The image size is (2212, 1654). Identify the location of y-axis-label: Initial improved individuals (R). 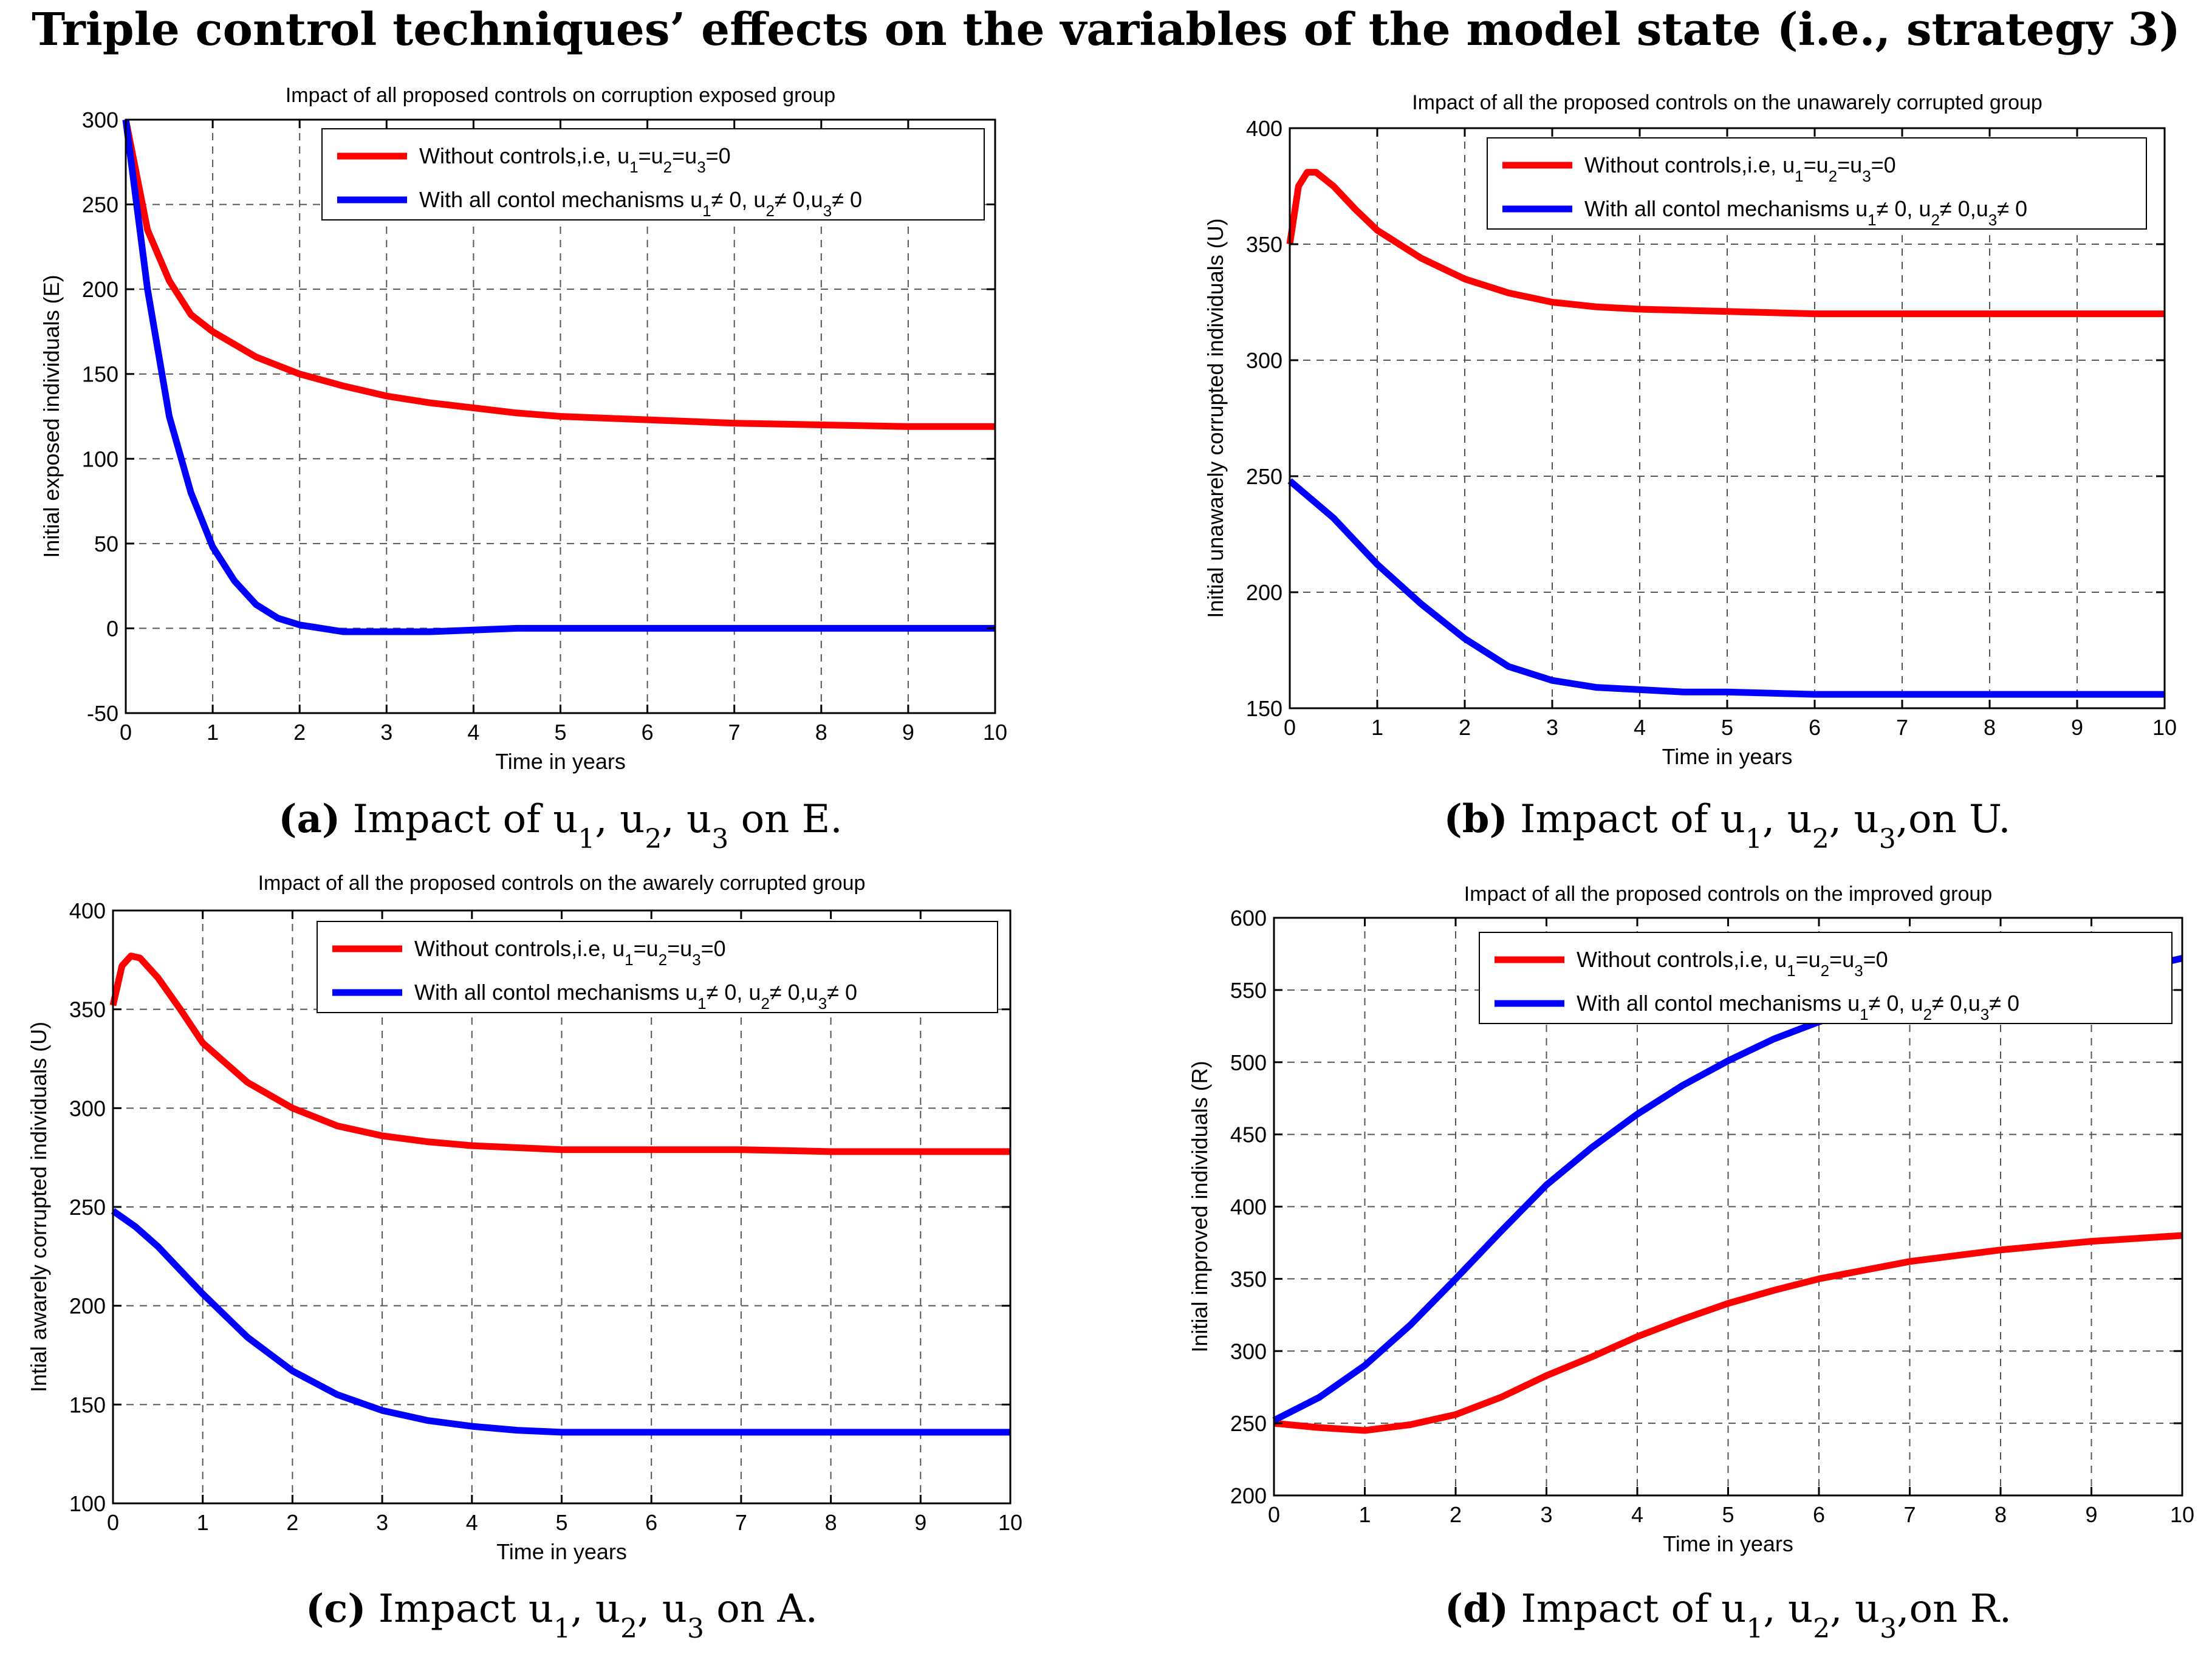
(1199, 1206).